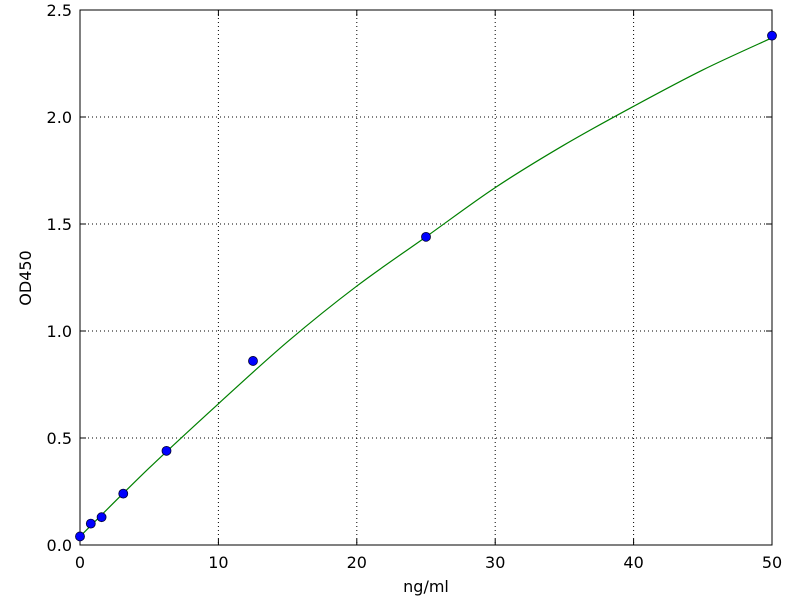  Describe the element at coordinates (59, 331) in the screenshot. I see `y-tick-label: 1.0` at that location.